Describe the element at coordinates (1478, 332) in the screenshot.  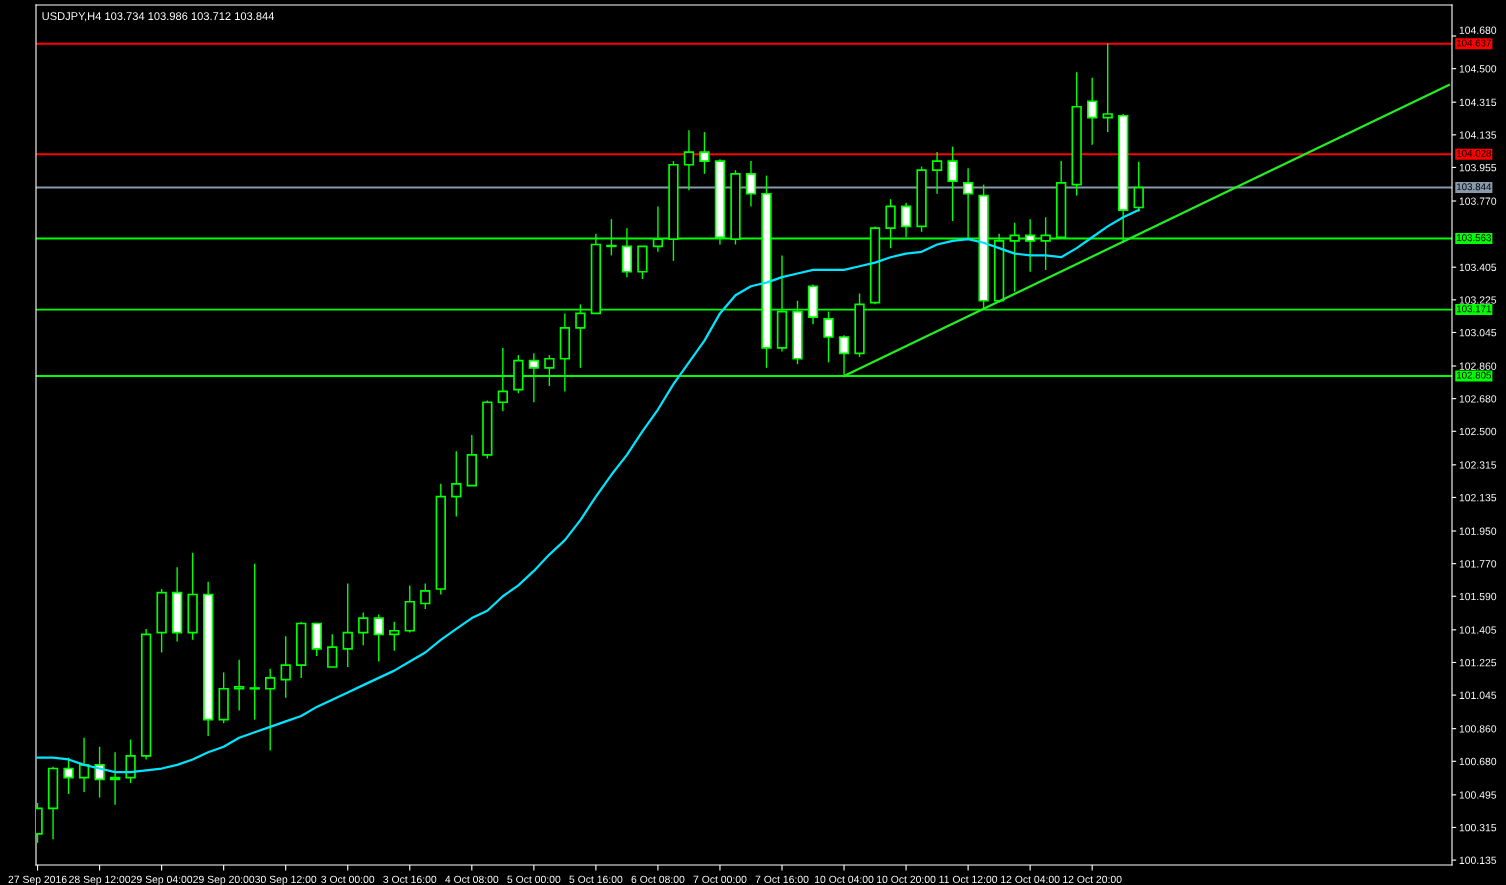
I see `y-tick-label: 103.045` at that location.